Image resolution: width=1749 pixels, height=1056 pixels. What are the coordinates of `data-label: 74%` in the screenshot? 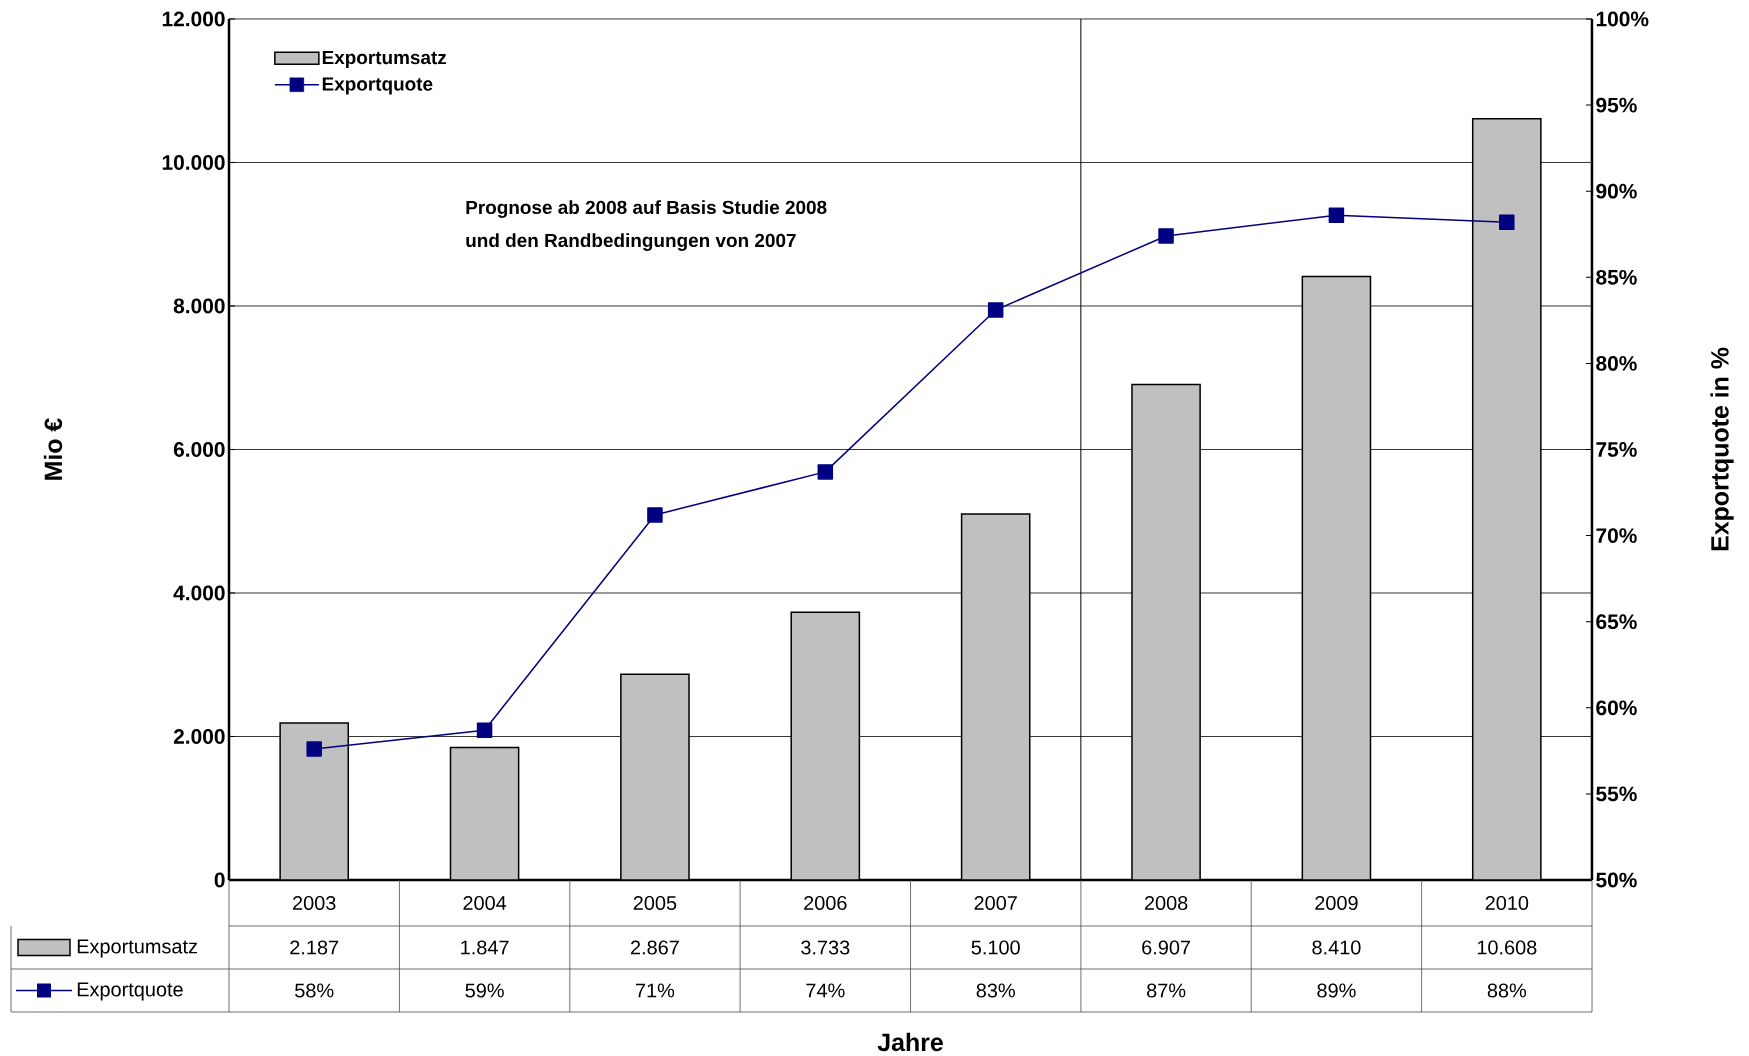 It's located at (825, 990).